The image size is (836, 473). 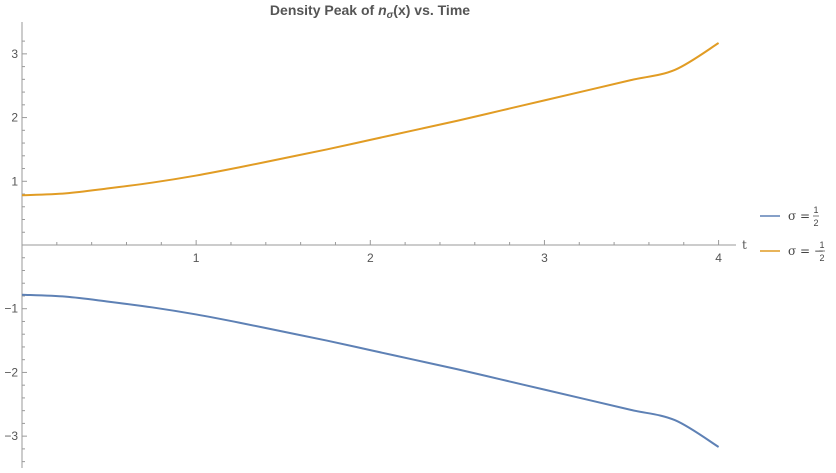 What do you see at coordinates (11, 436) in the screenshot?
I see `y-tick-label: −3` at bounding box center [11, 436].